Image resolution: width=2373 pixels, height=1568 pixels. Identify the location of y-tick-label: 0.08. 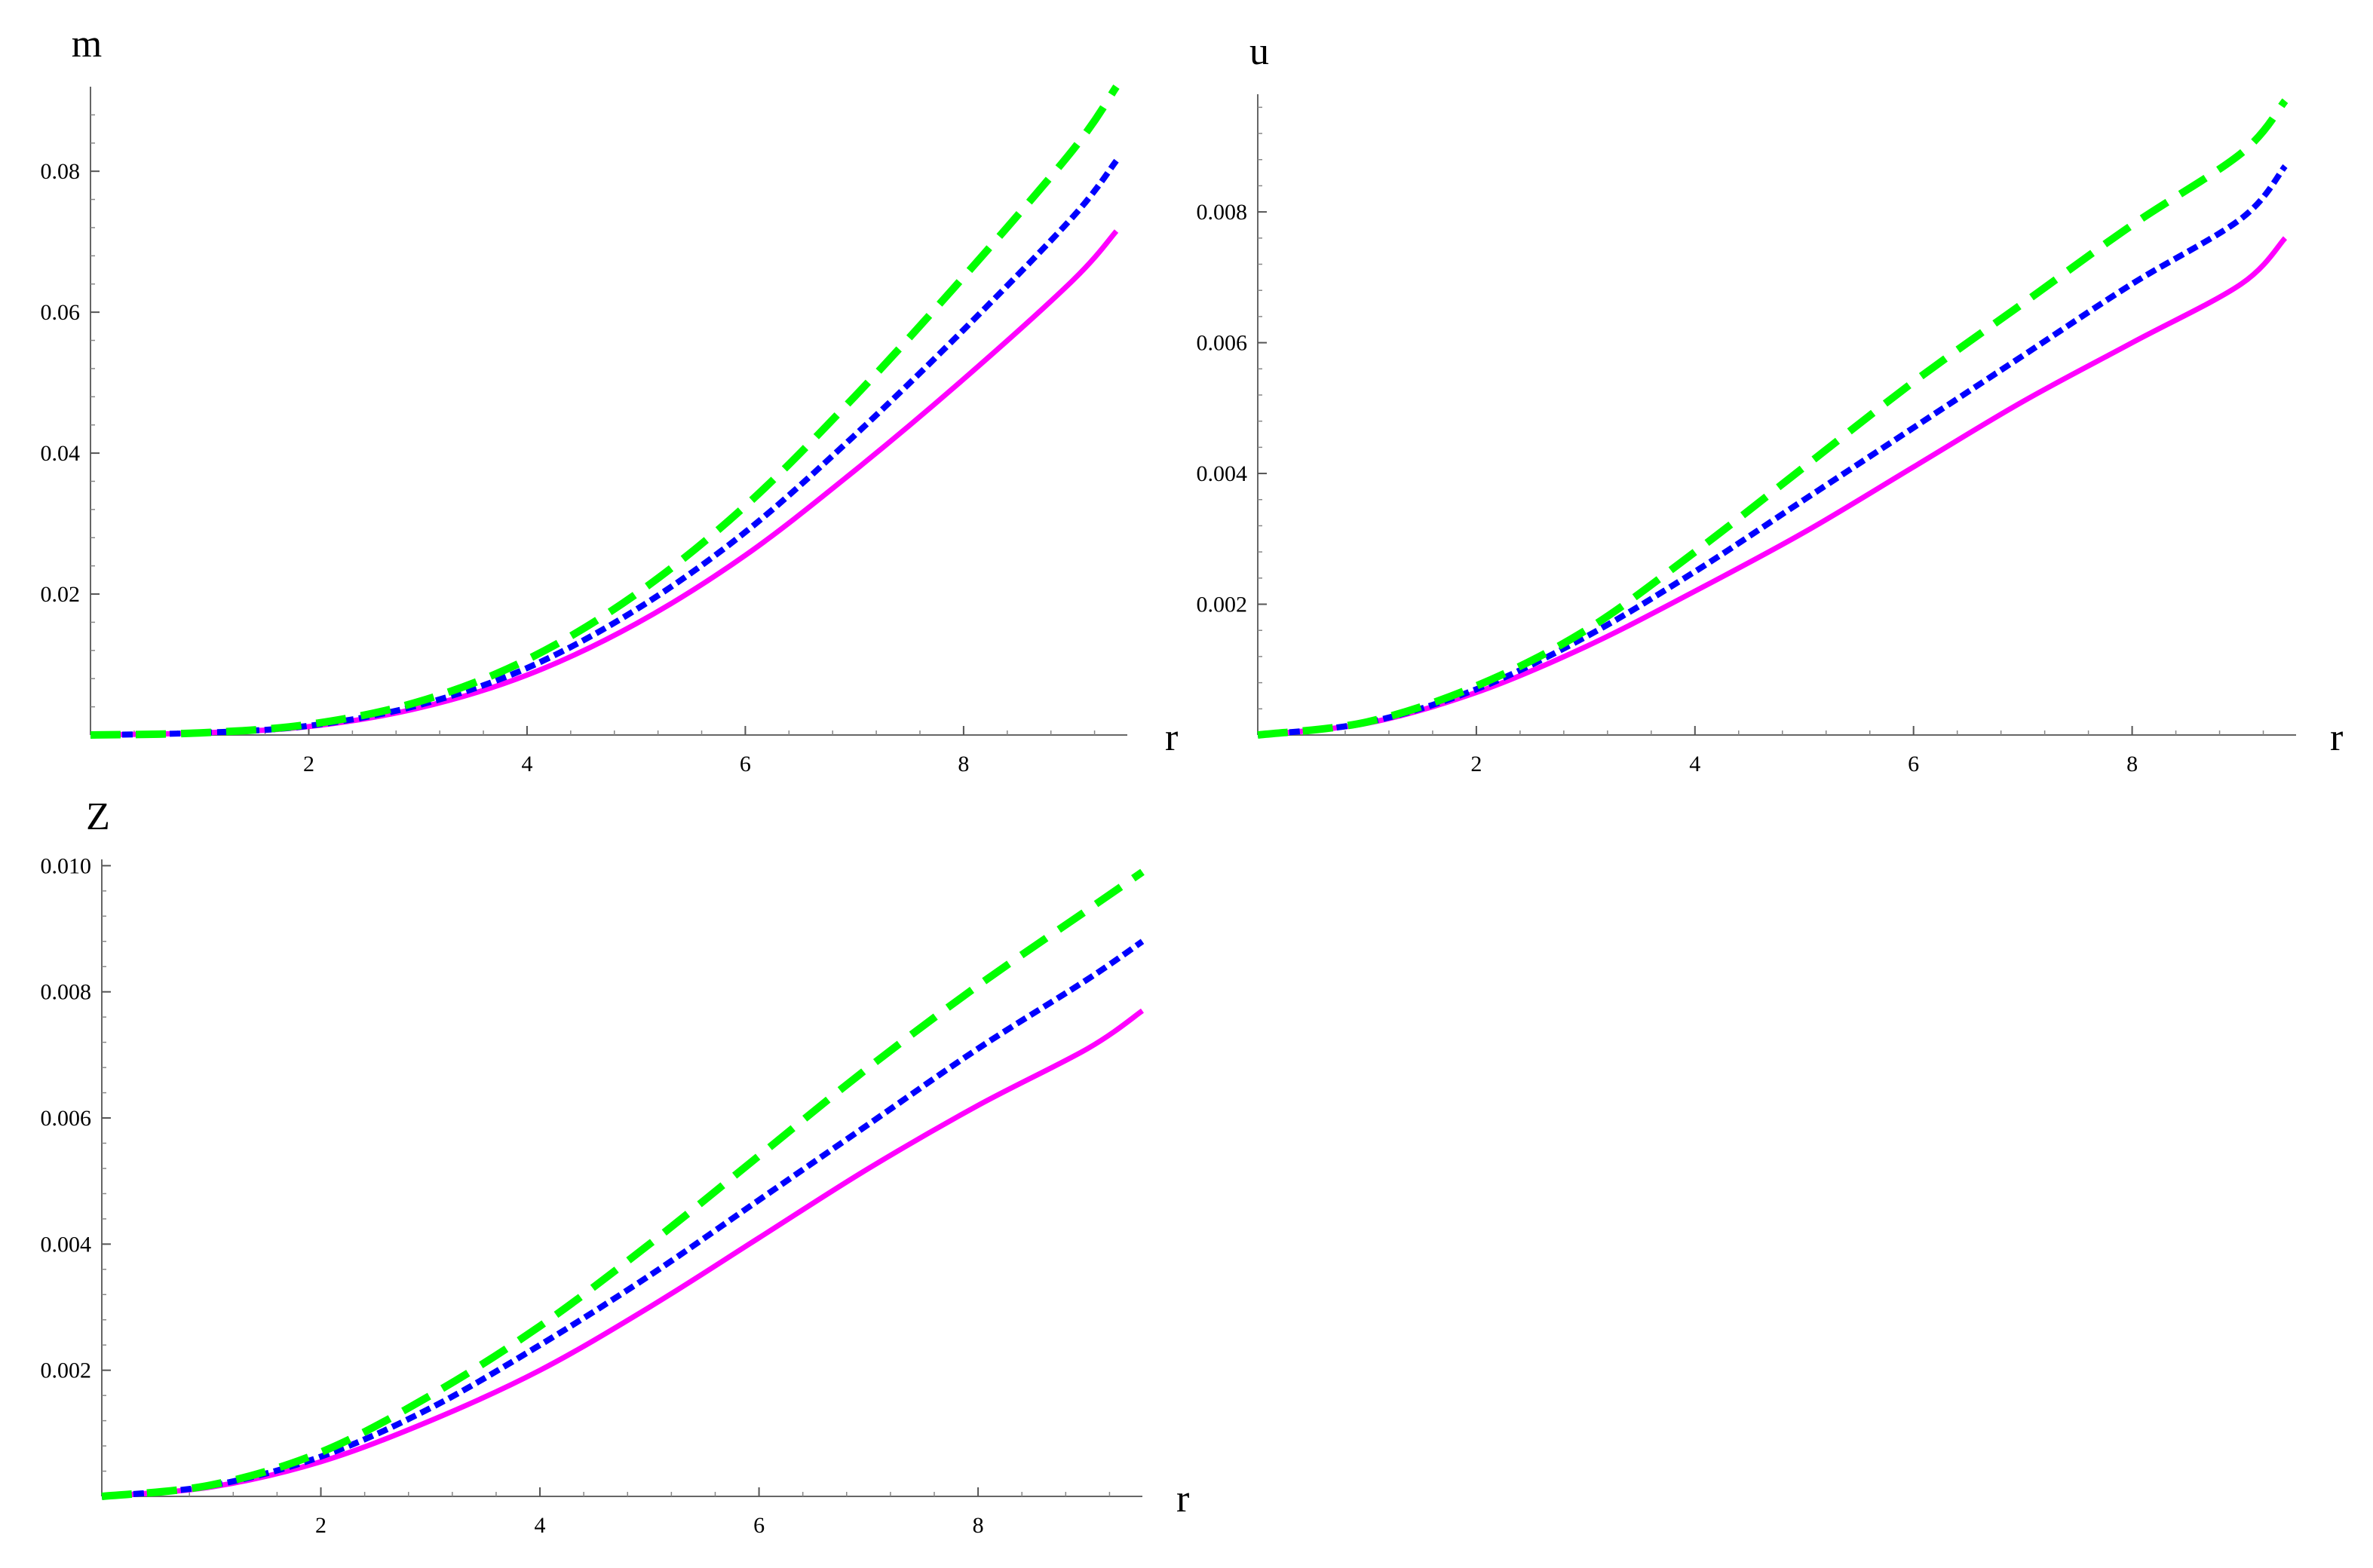
(61, 171).